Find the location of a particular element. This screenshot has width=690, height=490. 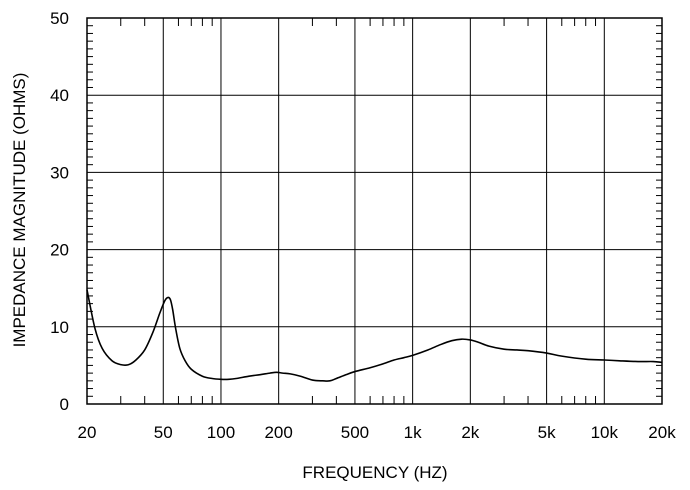

x-tick-label: 200 is located at coordinates (278, 432).